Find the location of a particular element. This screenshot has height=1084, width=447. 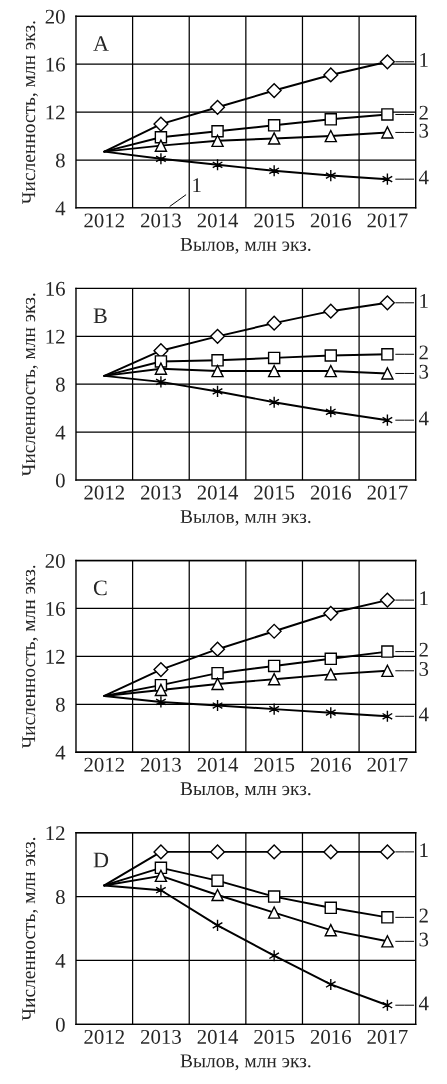

annotation: C is located at coordinates (100, 588).